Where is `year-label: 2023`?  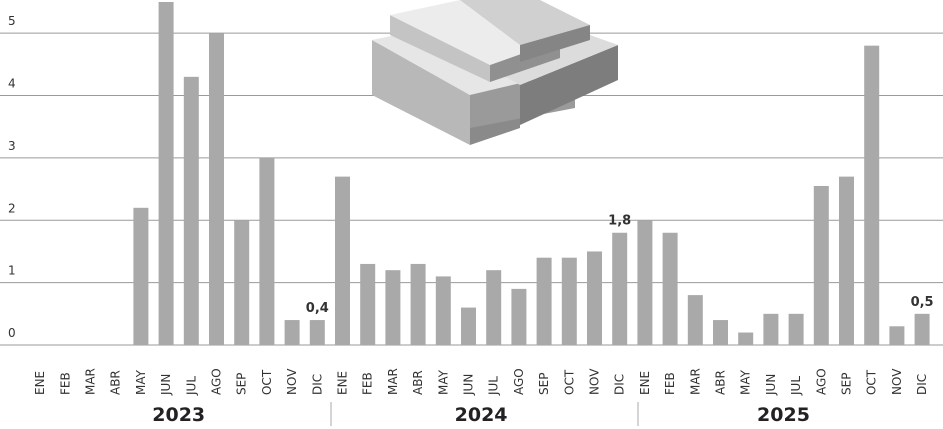 year-label: 2023 is located at coordinates (178, 415).